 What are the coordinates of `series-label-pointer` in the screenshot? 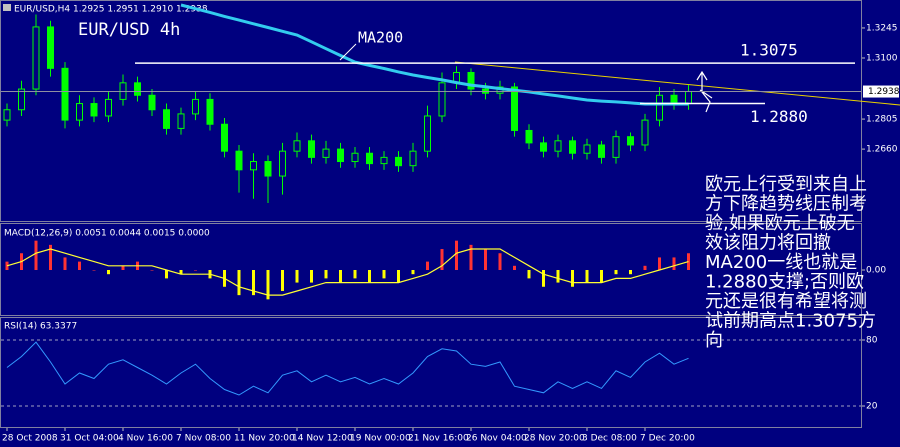 It's located at (348, 52).